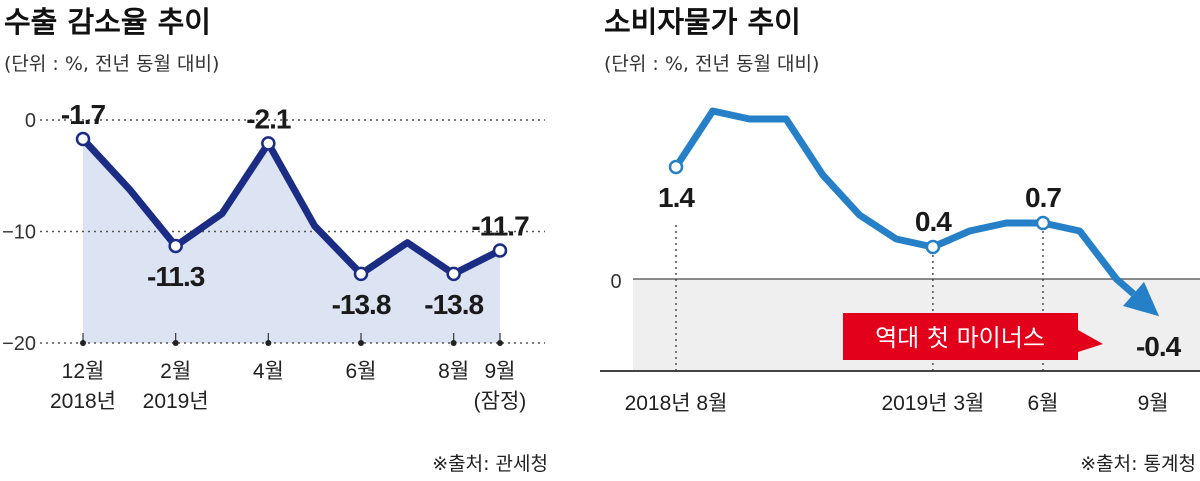 The width and height of the screenshot is (1200, 481). I want to click on y-tick-label: −20, so click(19, 344).